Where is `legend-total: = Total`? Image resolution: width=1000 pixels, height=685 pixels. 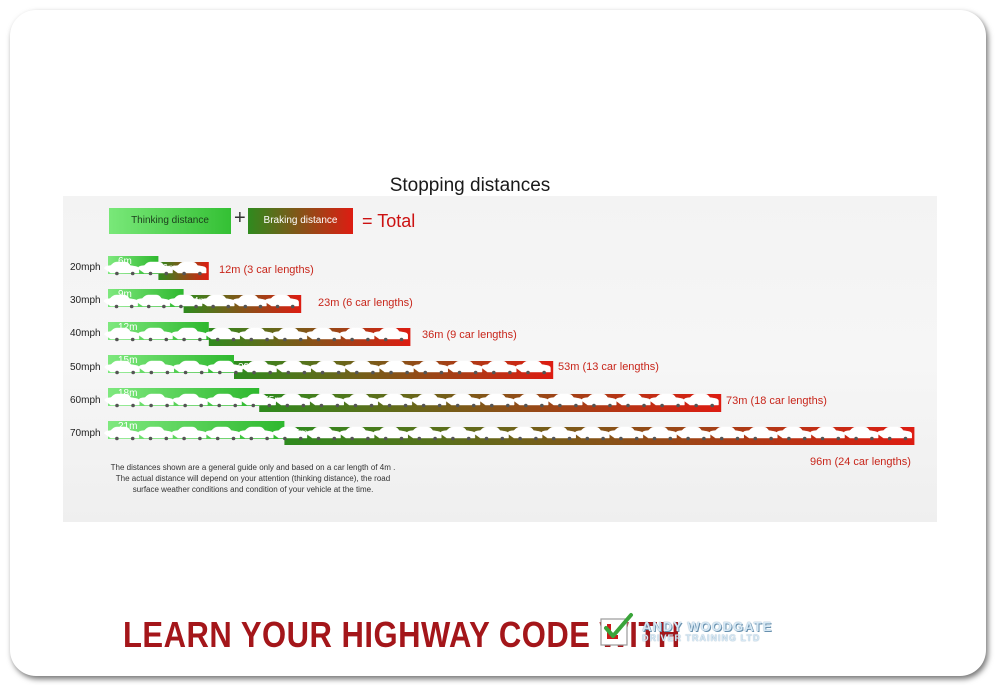
legend-total: = Total is located at coordinates (389, 221).